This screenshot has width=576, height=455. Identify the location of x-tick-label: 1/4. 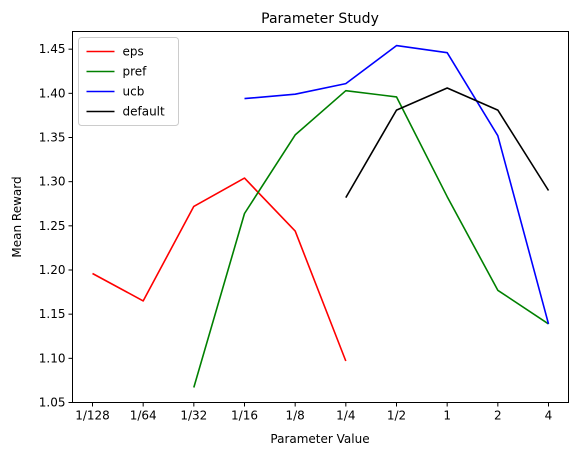
(345, 416).